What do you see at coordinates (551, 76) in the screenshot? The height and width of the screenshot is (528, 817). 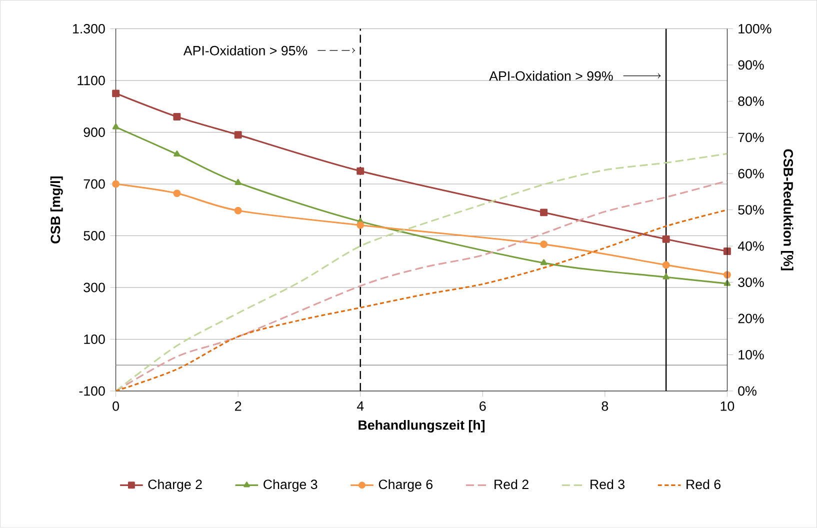 I see `ref-line-label: API-Oxidation > 99%` at bounding box center [551, 76].